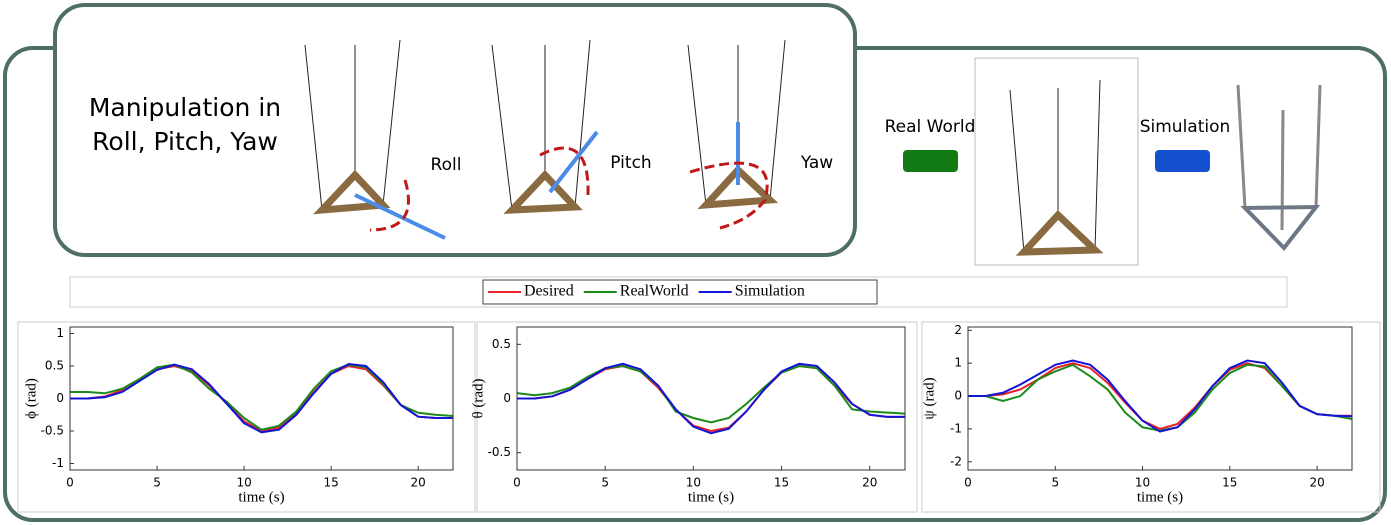 The image size is (1391, 525). What do you see at coordinates (549, 291) in the screenshot?
I see `legend-label: Desired` at bounding box center [549, 291].